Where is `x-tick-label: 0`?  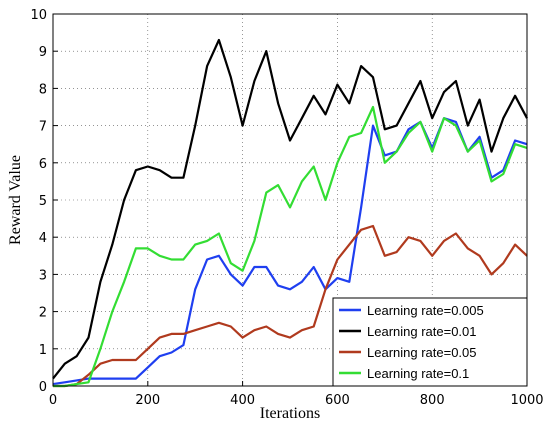 x-tick-label: 0 is located at coordinates (53, 400).